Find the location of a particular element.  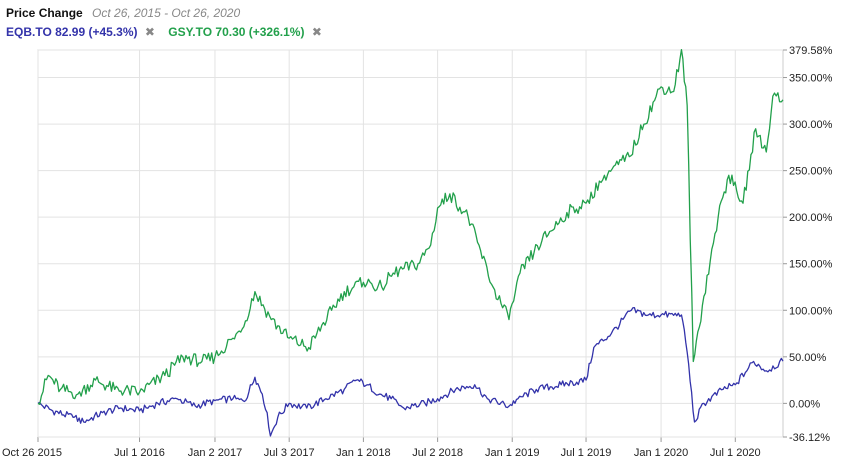

x-tick-label: Jul 2 2018 is located at coordinates (437, 453).